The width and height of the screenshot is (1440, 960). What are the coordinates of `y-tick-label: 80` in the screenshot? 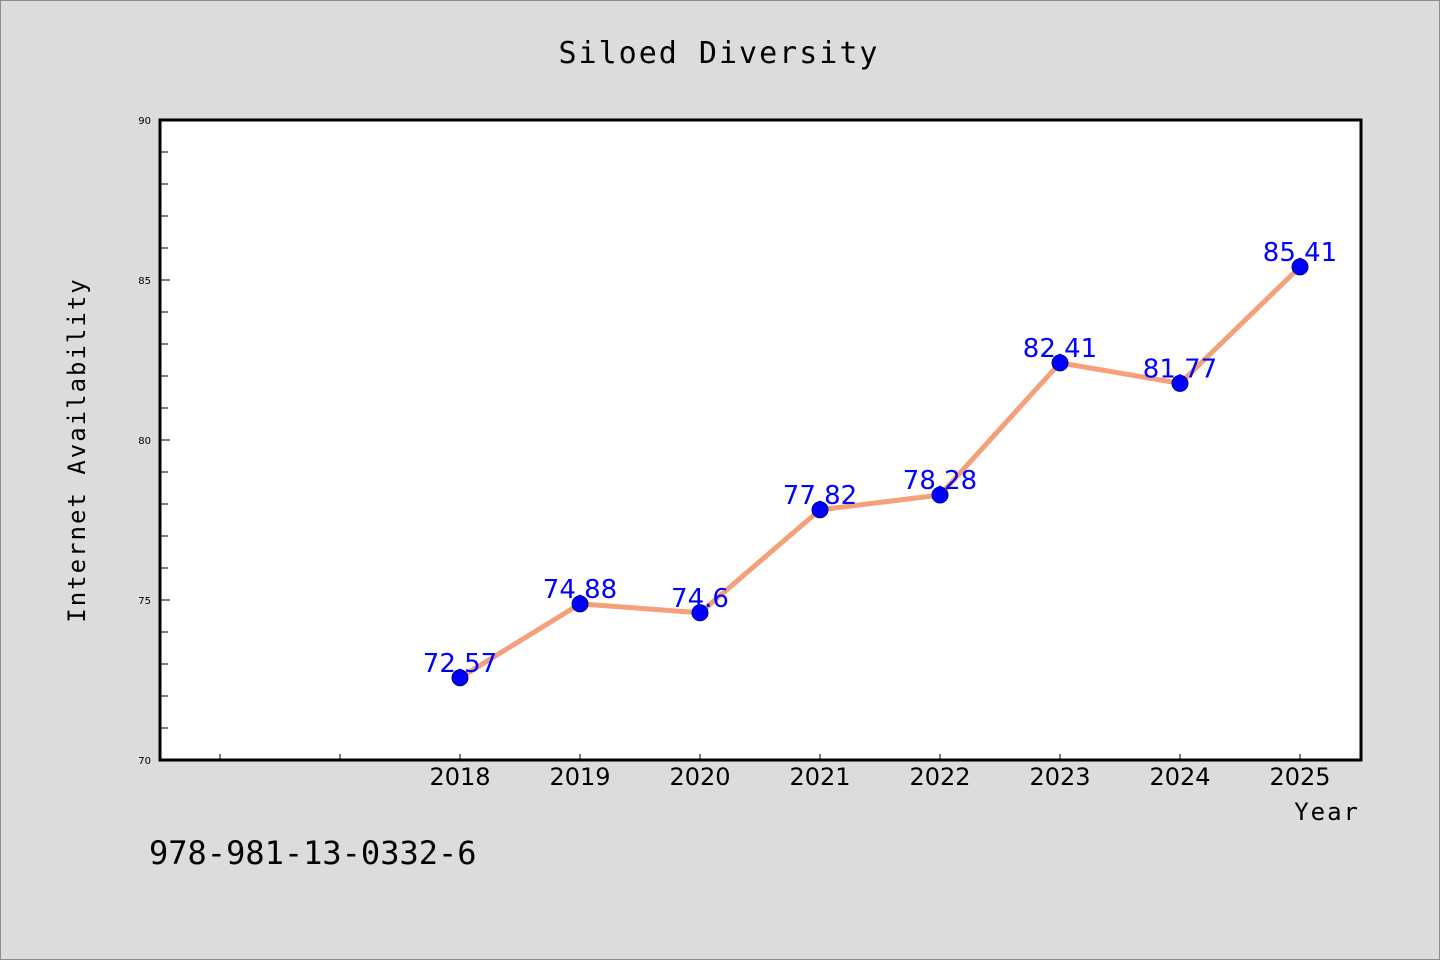 It's located at (144, 441).